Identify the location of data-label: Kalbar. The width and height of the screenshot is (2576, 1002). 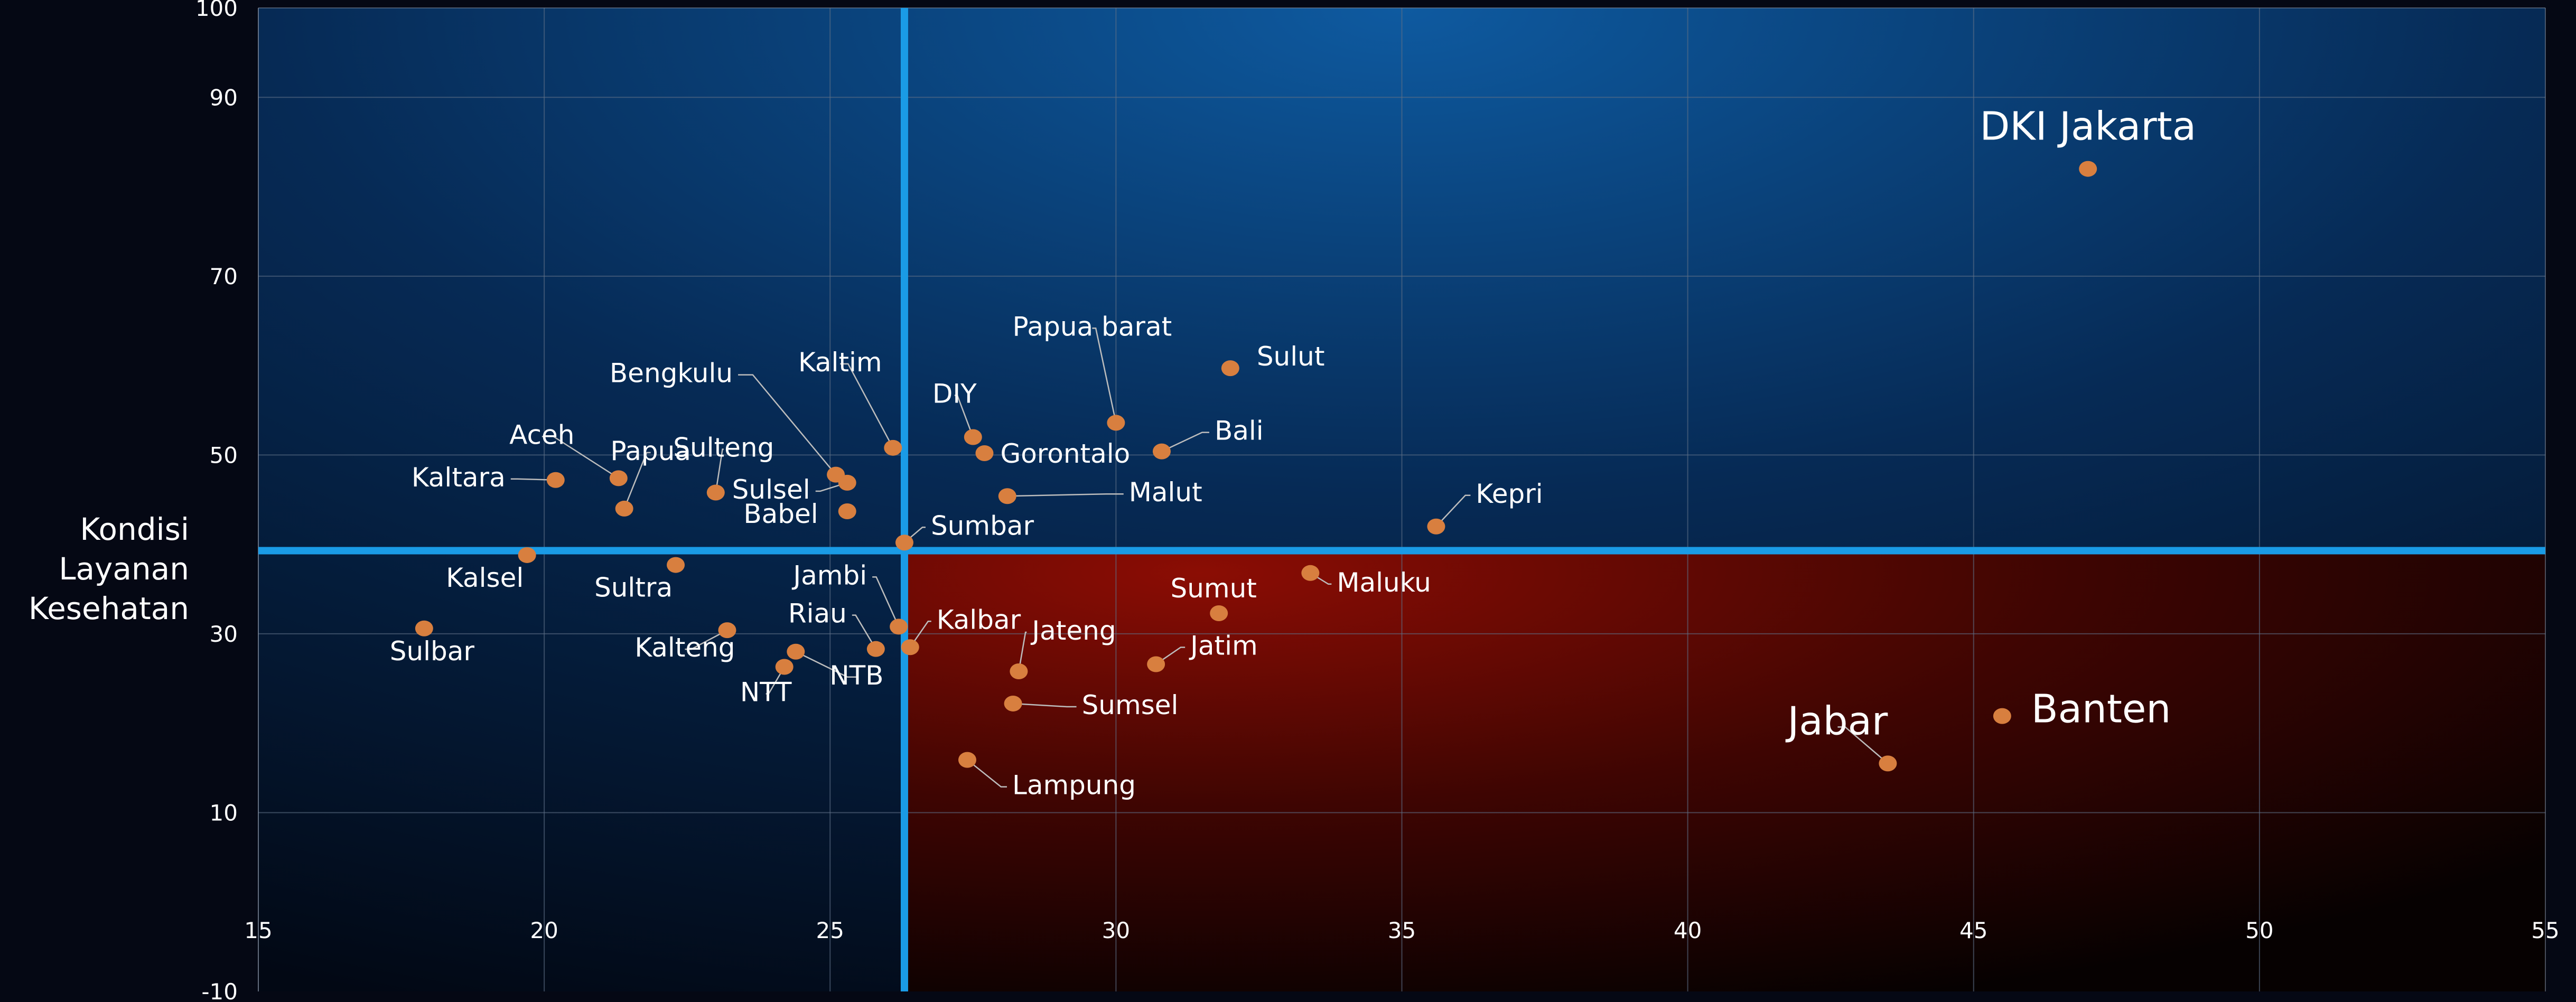
(979, 619).